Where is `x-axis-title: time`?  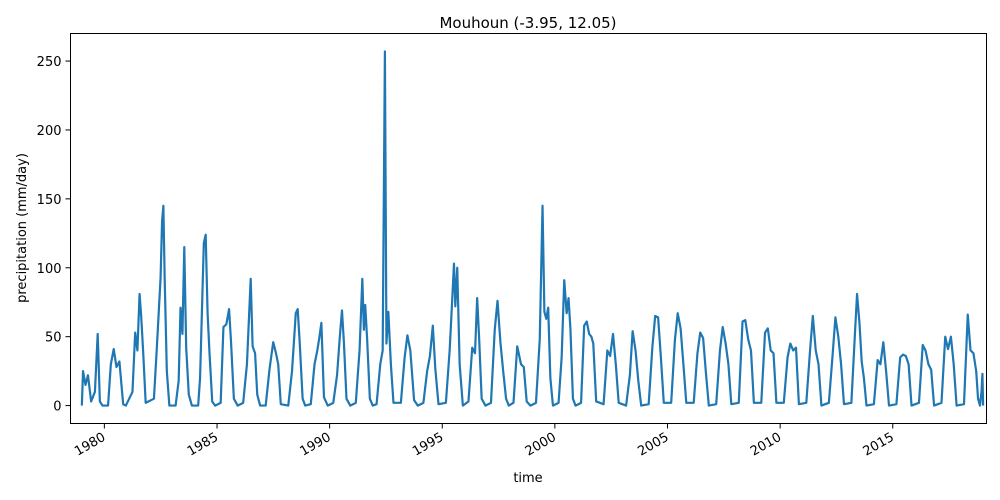 x-axis-title: time is located at coordinates (527, 478).